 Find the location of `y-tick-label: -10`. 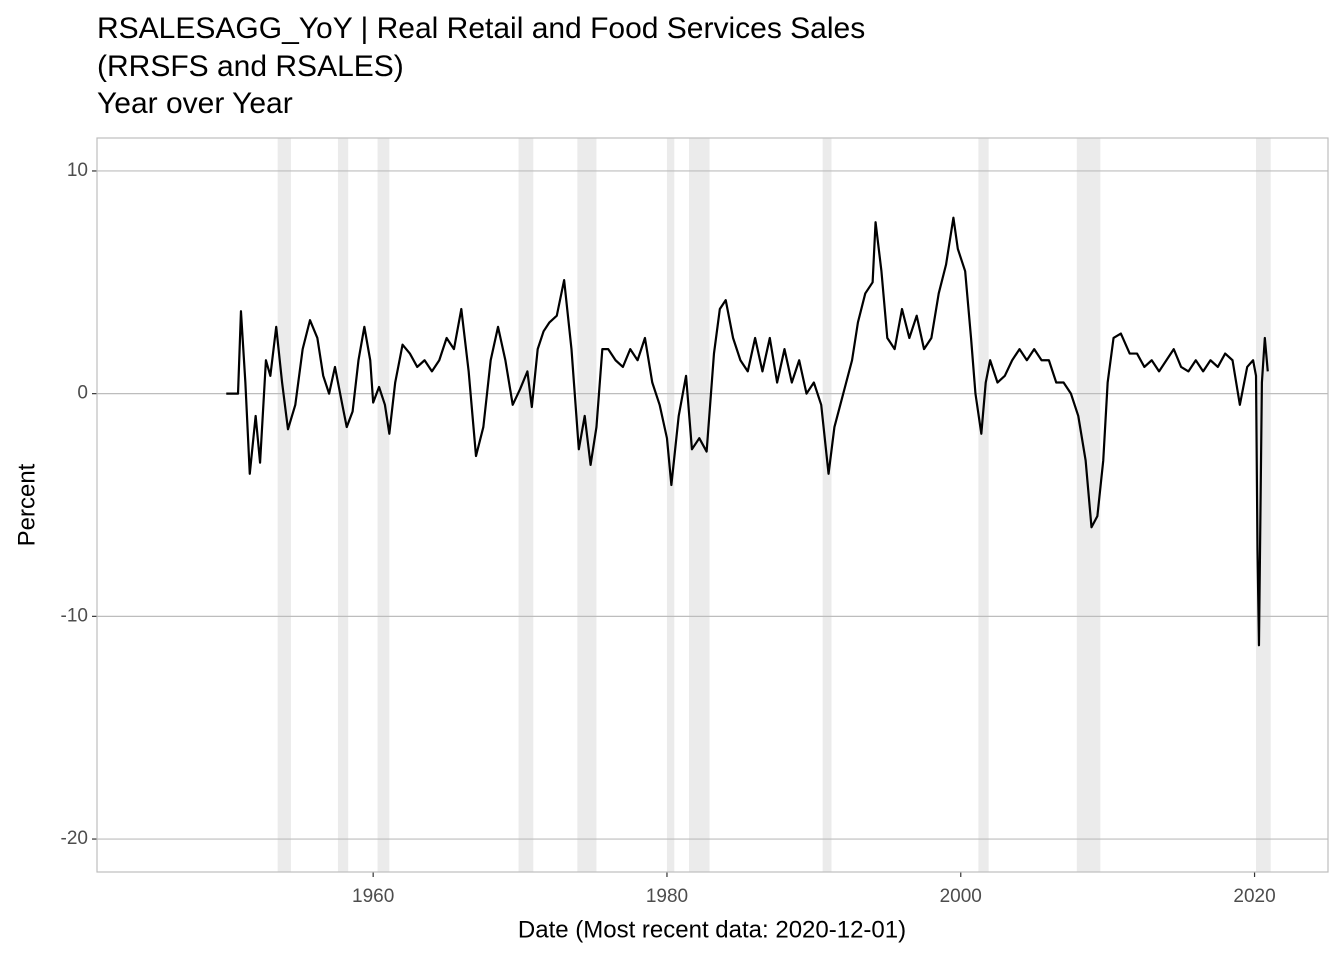

y-tick-label: -10 is located at coordinates (74, 615).